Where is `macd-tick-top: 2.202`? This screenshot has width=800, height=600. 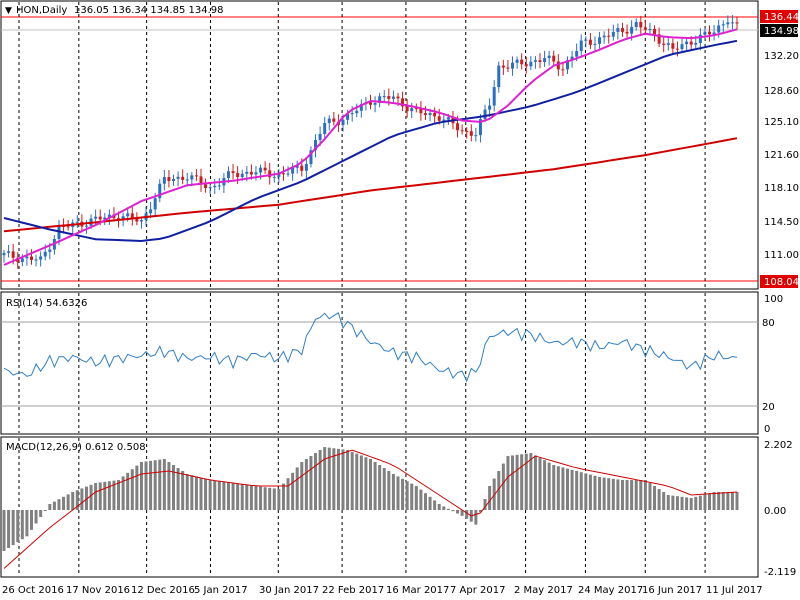 macd-tick-top: 2.202 is located at coordinates (778, 445).